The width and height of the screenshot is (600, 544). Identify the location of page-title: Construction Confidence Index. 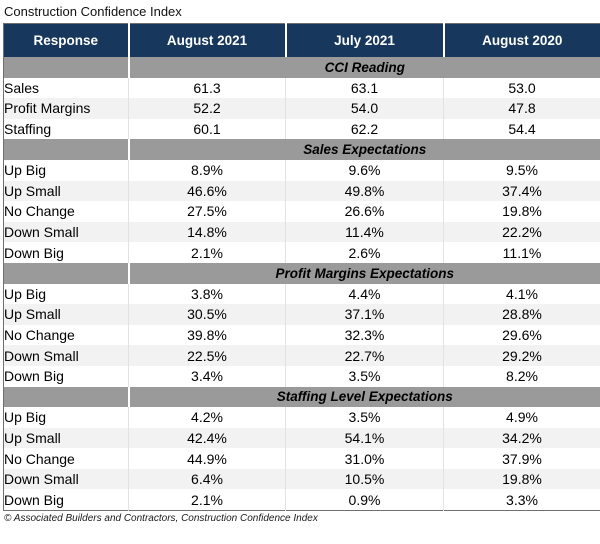
(93, 11).